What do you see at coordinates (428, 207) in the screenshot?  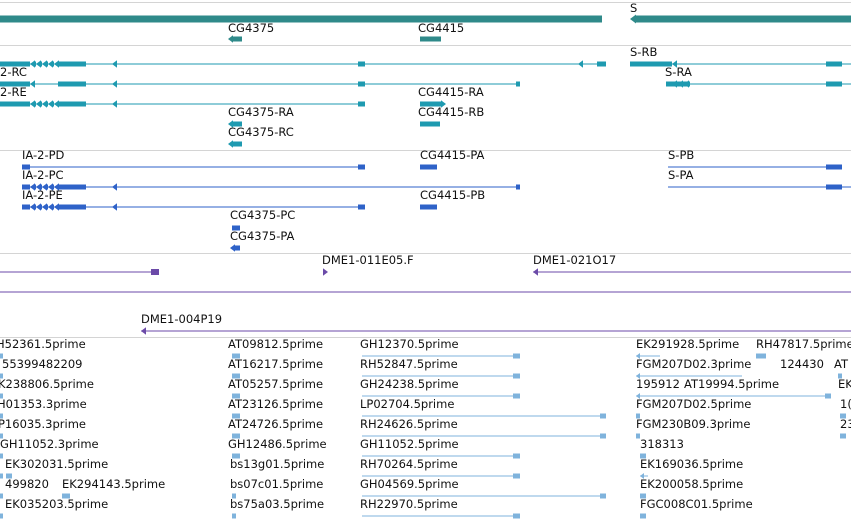 I see `protein-CG4415-PB-exon` at bounding box center [428, 207].